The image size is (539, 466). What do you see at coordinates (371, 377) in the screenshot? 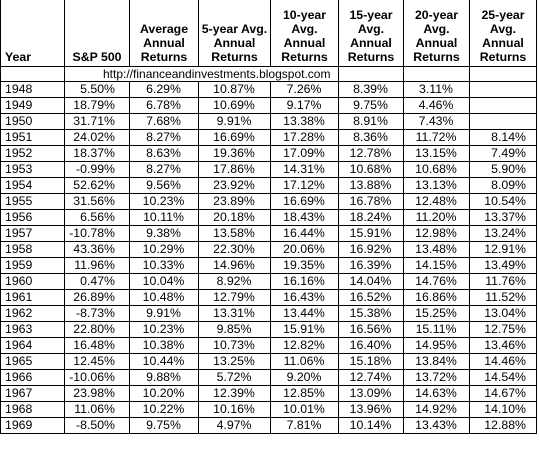
I see `cell-avg15: 12.74%` at bounding box center [371, 377].